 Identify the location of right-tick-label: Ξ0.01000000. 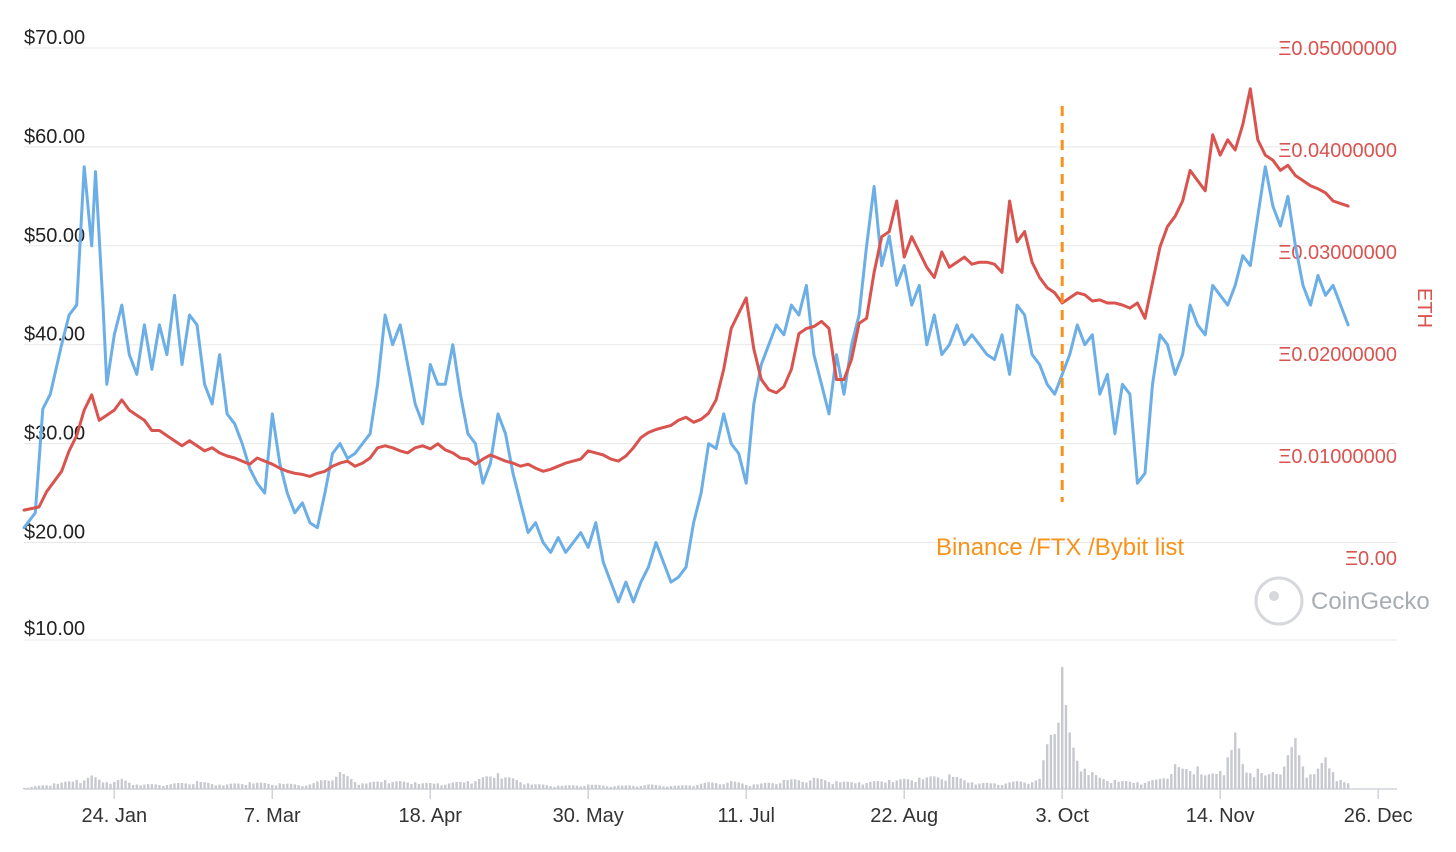
(1337, 457).